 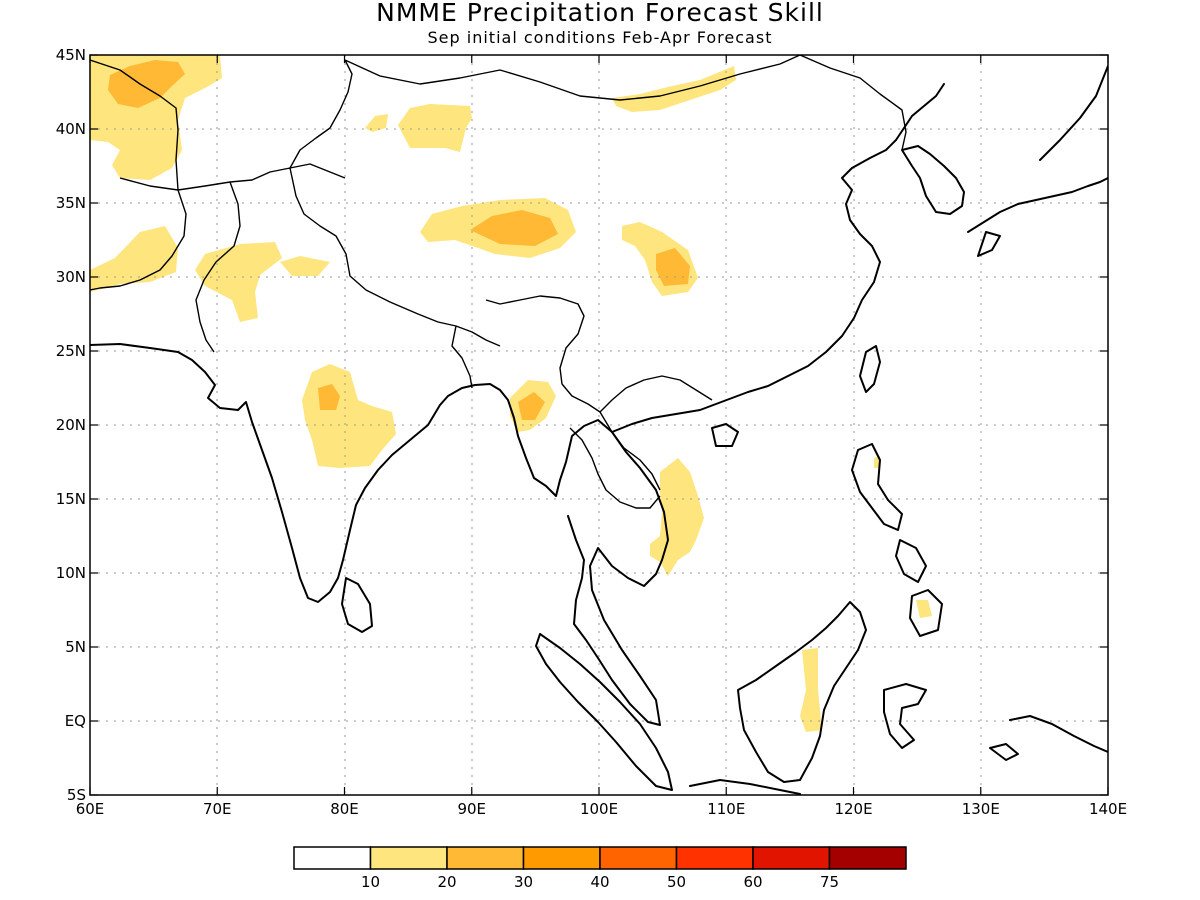 I want to click on colorbar-label: 40, so click(x=599, y=882).